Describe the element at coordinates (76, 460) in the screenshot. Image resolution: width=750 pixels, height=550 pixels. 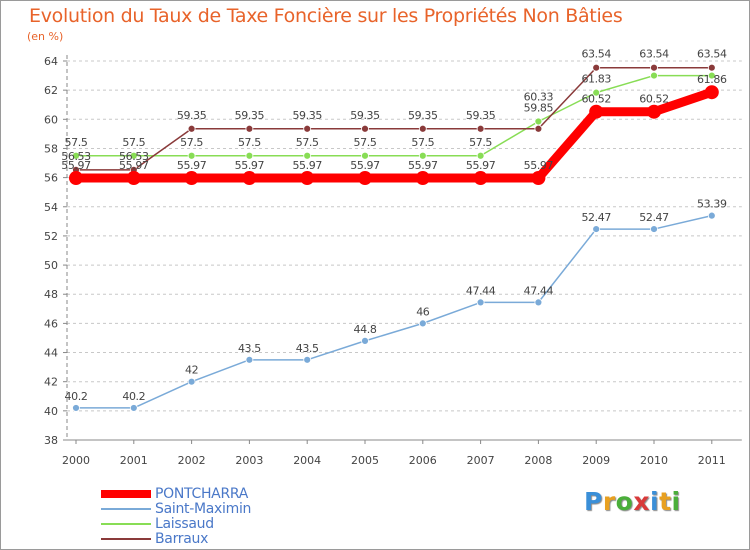
I see `x-tick-label: 2000` at that location.